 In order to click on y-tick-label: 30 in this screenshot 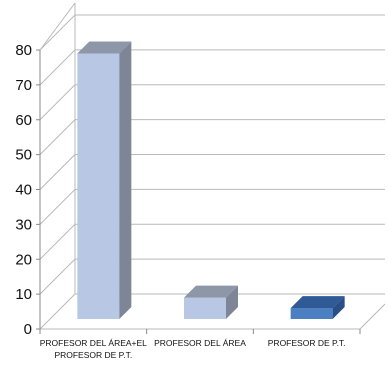, I will do `click(23, 224)`.